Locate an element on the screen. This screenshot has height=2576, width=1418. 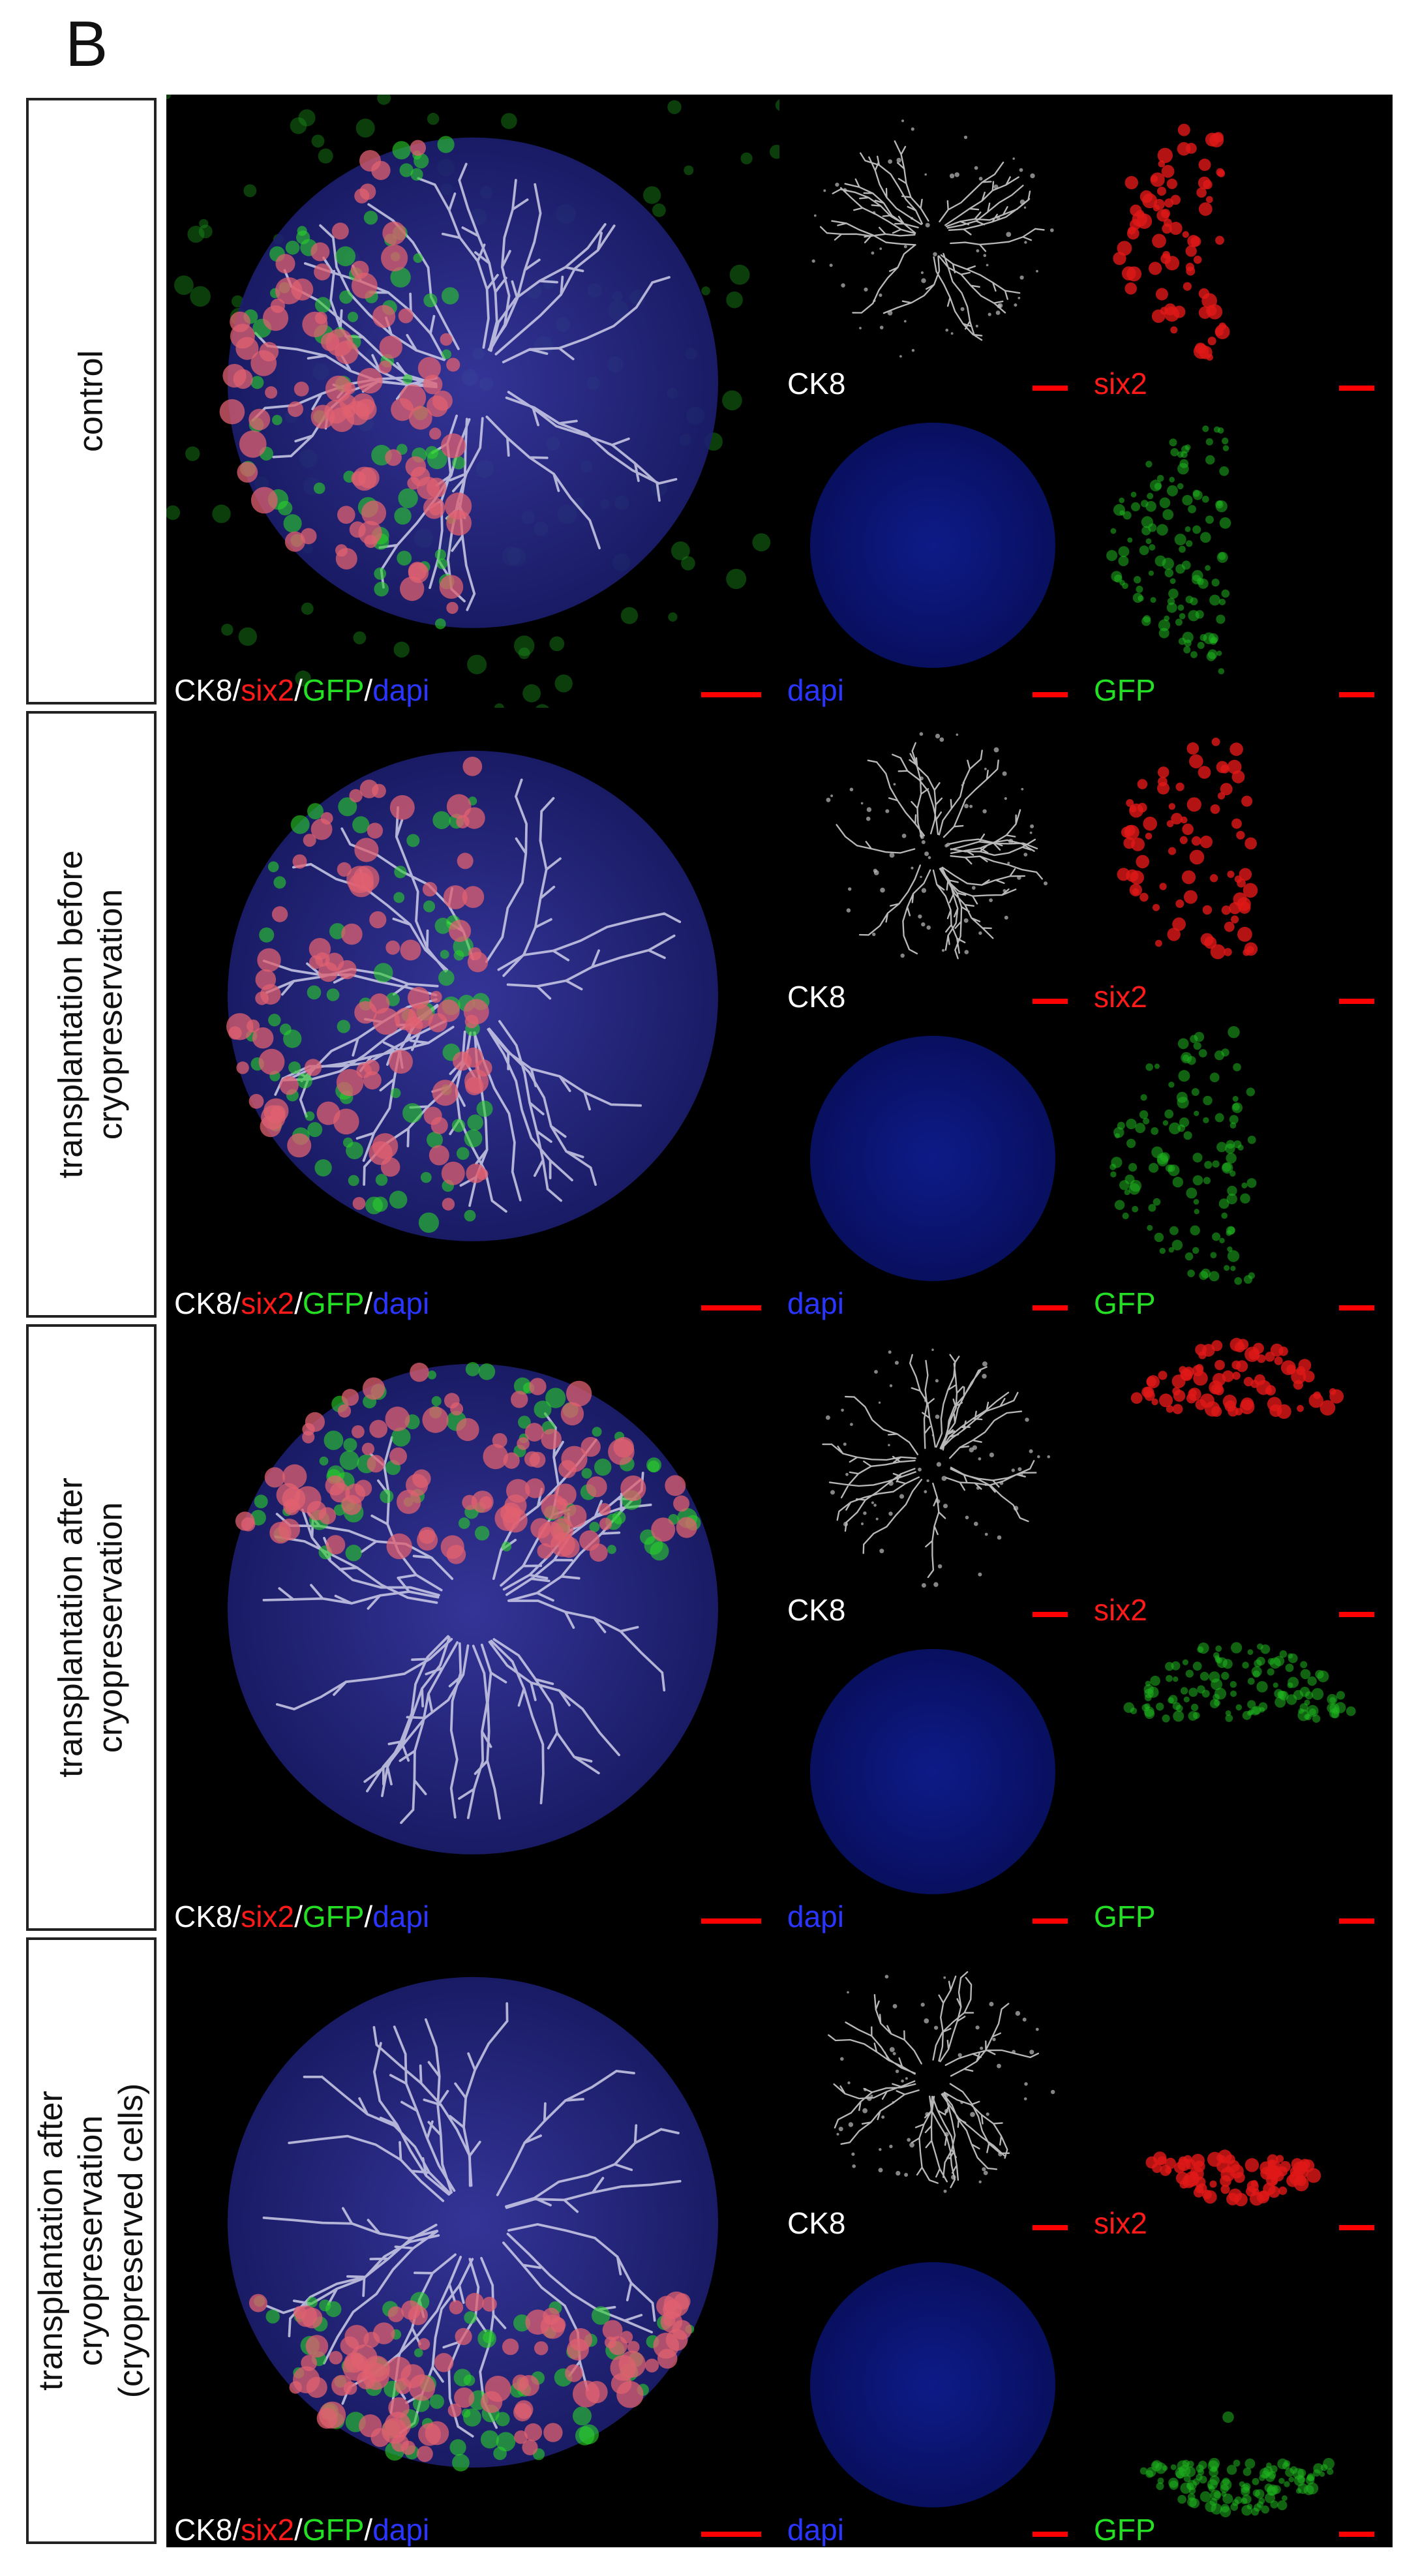
six2-image-after-cryo-cells: six2 is located at coordinates (1239, 2088).